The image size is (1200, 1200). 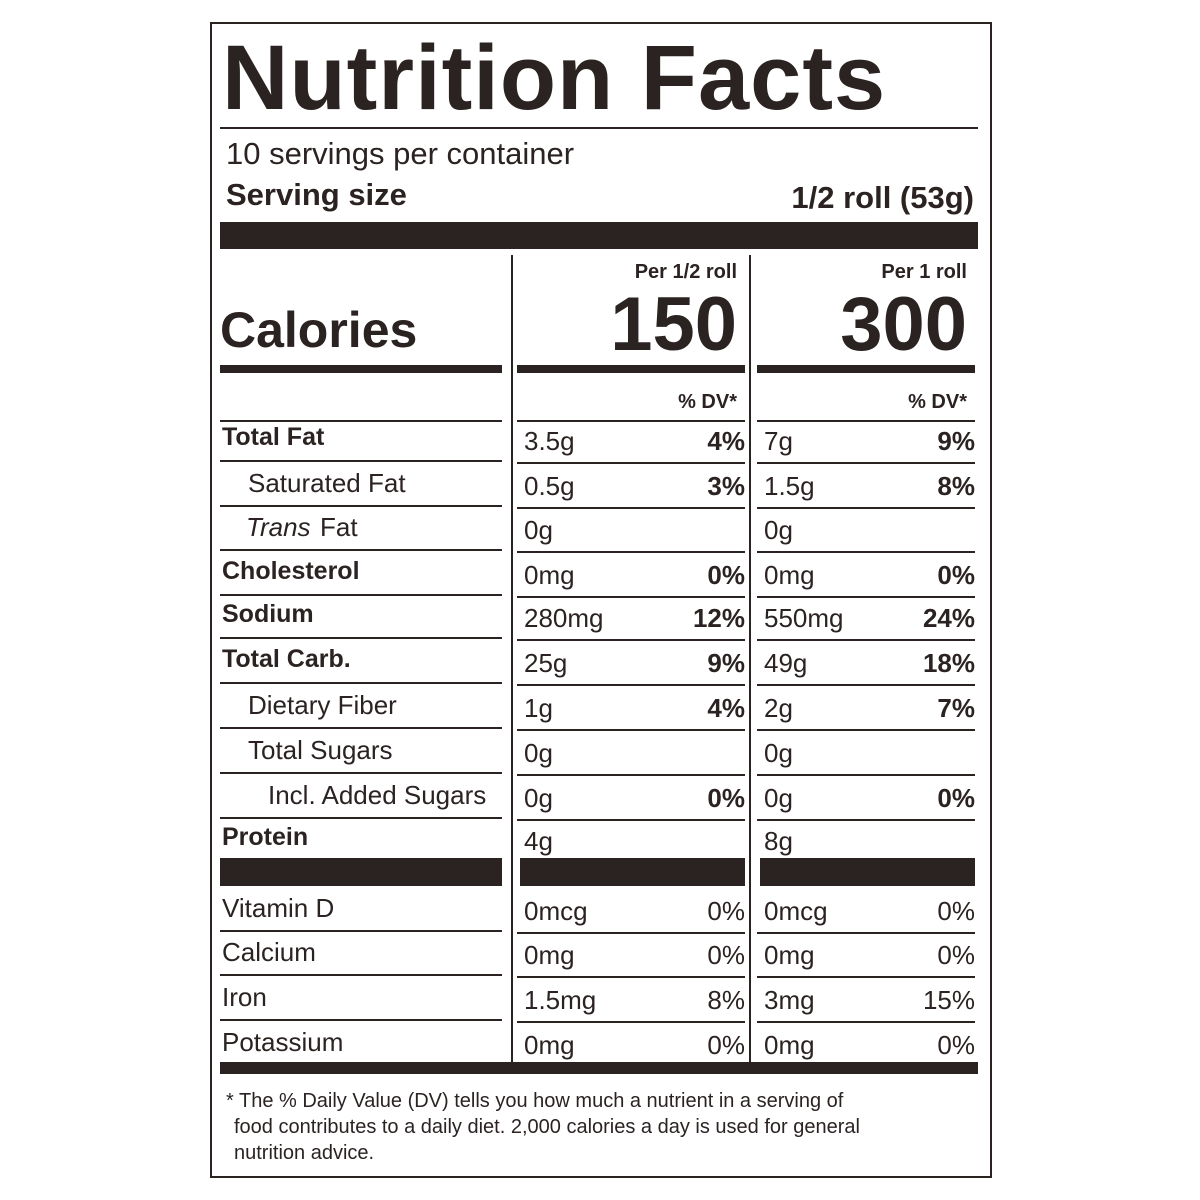 I want to click on amount: 8g, so click(x=778, y=841).